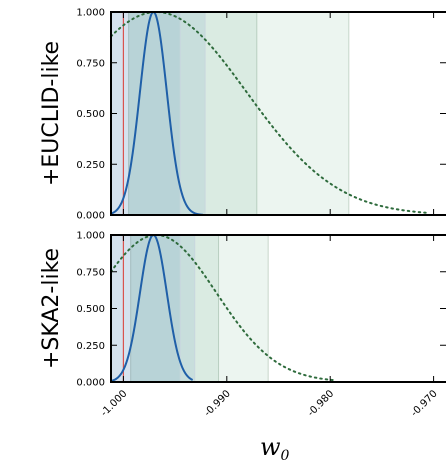 This screenshot has height=470, width=446. I want to click on x-tick-label: -0.990, so click(217, 403).